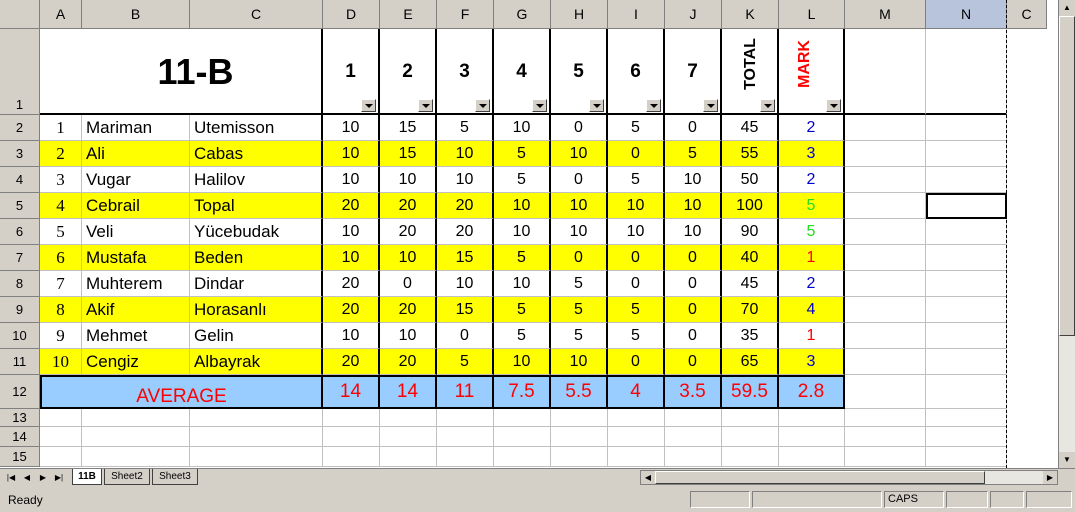  What do you see at coordinates (256, 336) in the screenshot?
I see `cell-last-name: Gelin` at bounding box center [256, 336].